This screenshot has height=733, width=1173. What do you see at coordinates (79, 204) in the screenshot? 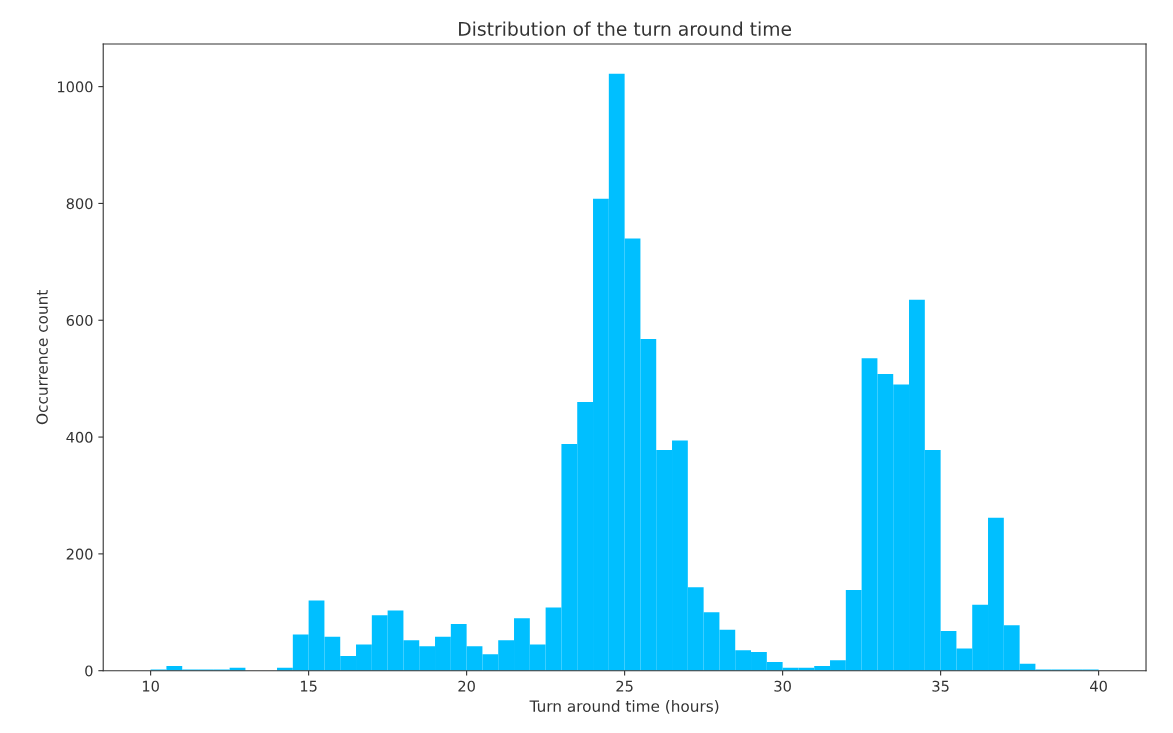
I see `y-tick-label: 800` at bounding box center [79, 204].